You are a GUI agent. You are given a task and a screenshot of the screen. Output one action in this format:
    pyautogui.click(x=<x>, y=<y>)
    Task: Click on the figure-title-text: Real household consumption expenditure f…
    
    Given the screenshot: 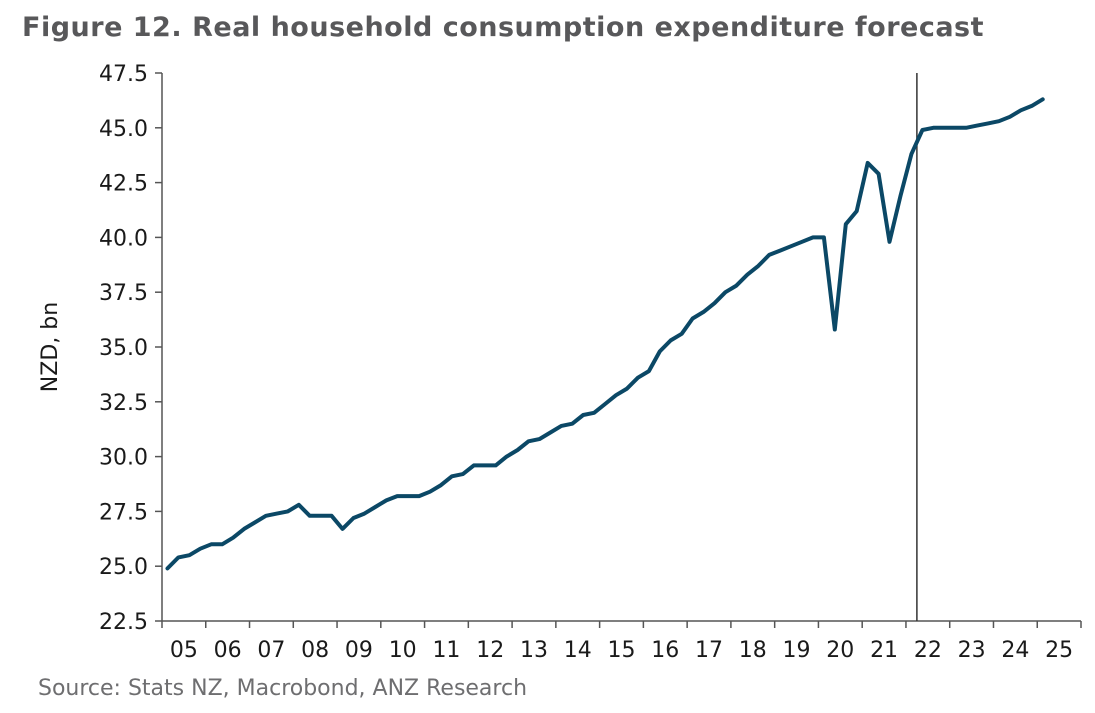 What is the action you would take?
    pyautogui.click(x=588, y=27)
    